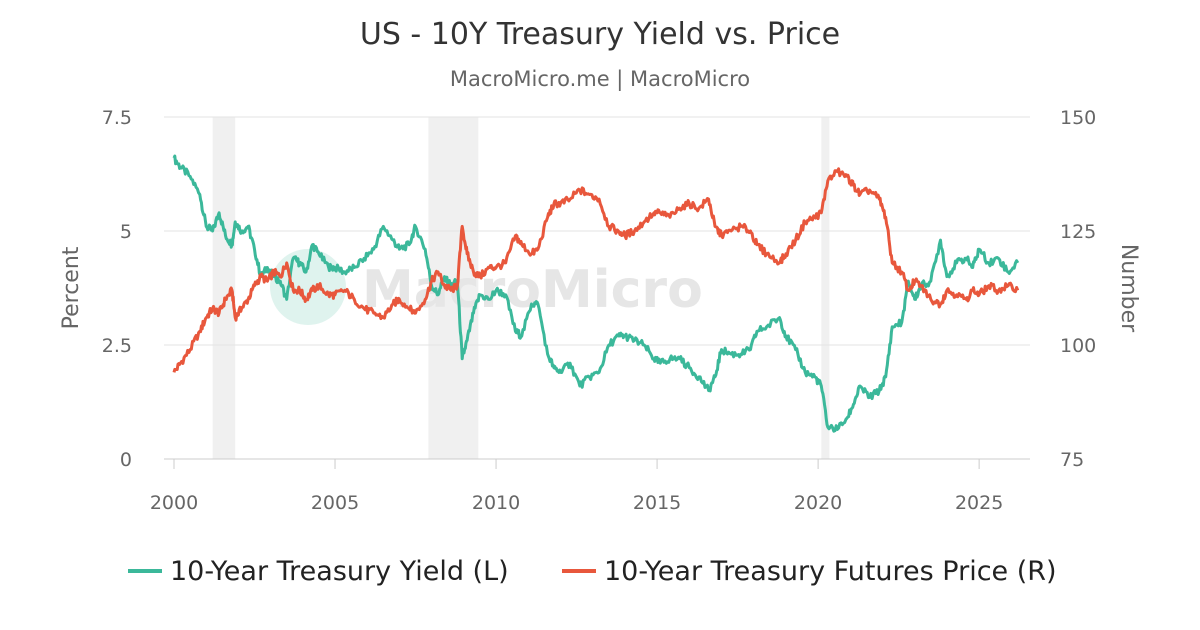 This screenshot has width=1200, height=630. I want to click on x-axis-ticks: 2000 2005 2010 2015 2020 2025, so click(576, 486).